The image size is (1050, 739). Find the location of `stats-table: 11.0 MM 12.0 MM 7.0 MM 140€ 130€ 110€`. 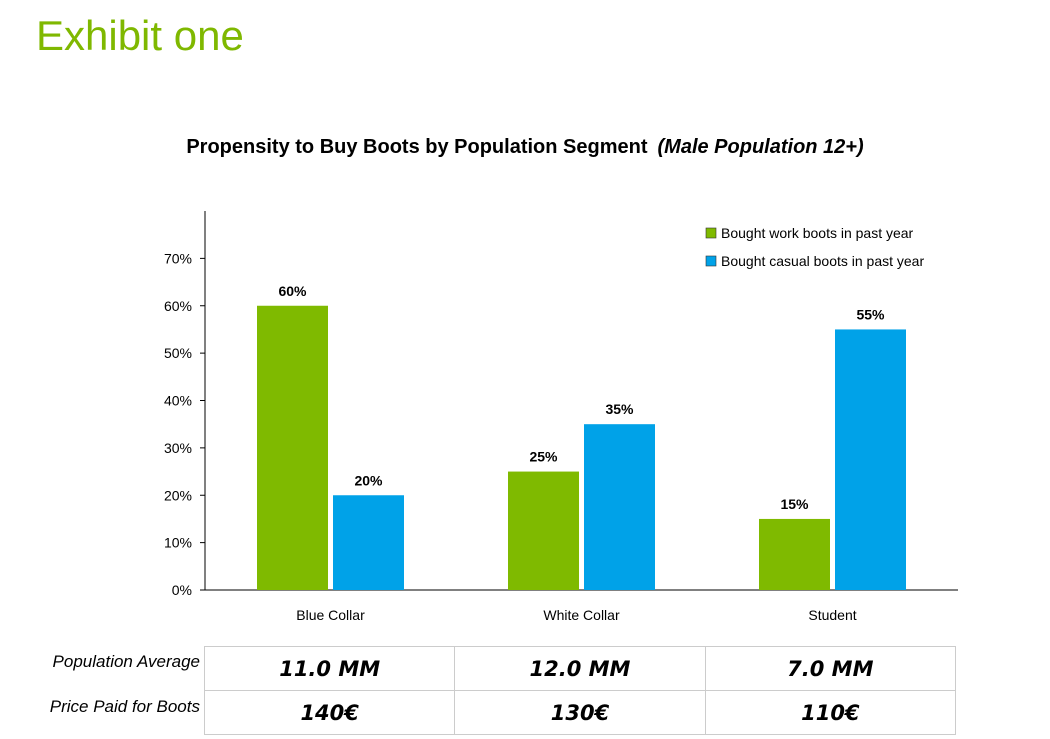

stats-table: 11.0 MM 12.0 MM 7.0 MM 140€ 130€ 110€ is located at coordinates (580, 690).